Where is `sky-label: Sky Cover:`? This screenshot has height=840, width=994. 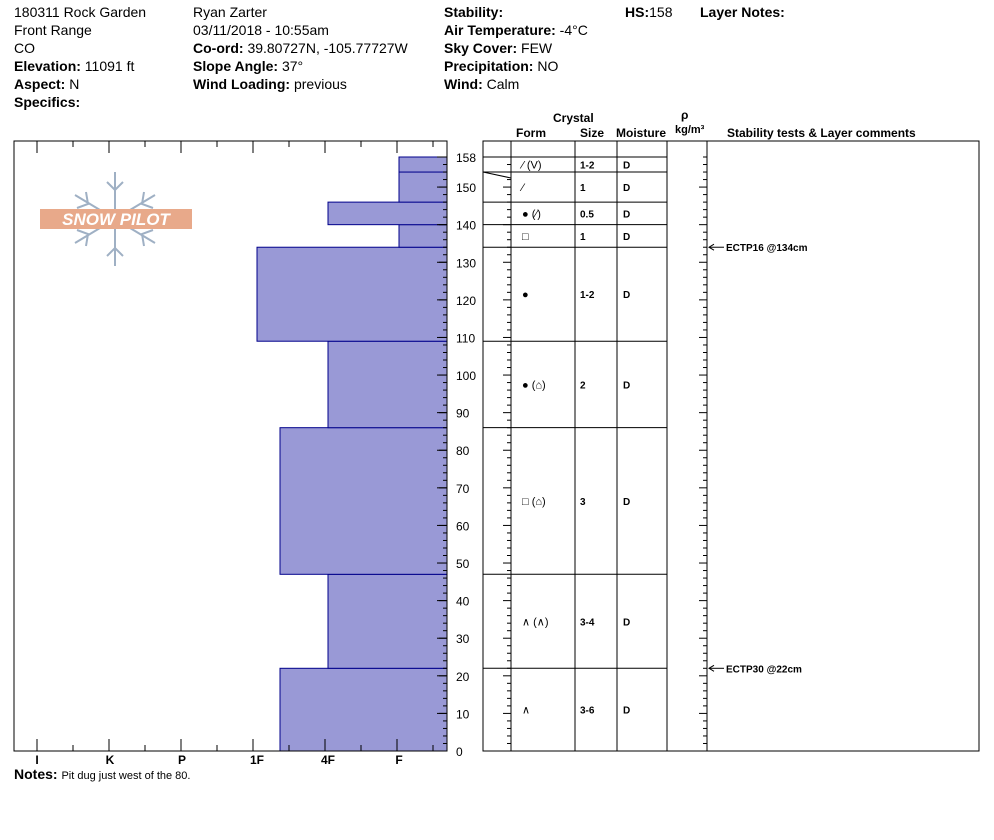 sky-label: Sky Cover: is located at coordinates (481, 48).